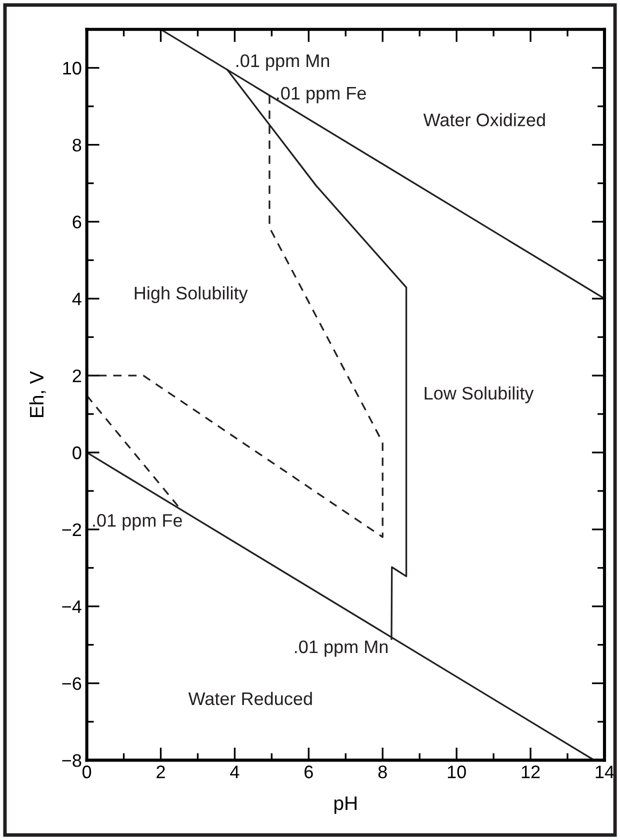 The height and width of the screenshot is (840, 620). Describe the element at coordinates (72, 606) in the screenshot. I see `y-tick-label: −4` at that location.